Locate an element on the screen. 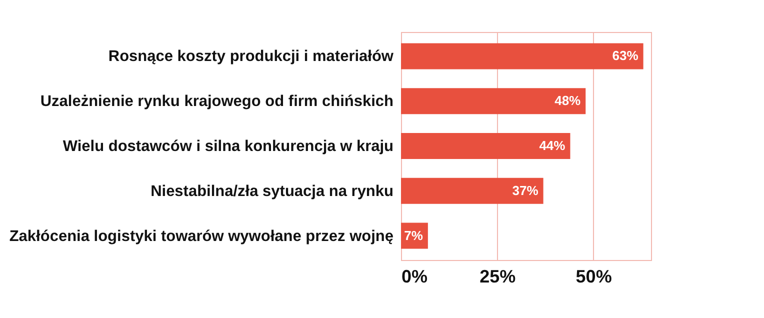 Image resolution: width=764 pixels, height=318 pixels. data-label: 63% is located at coordinates (625, 56).